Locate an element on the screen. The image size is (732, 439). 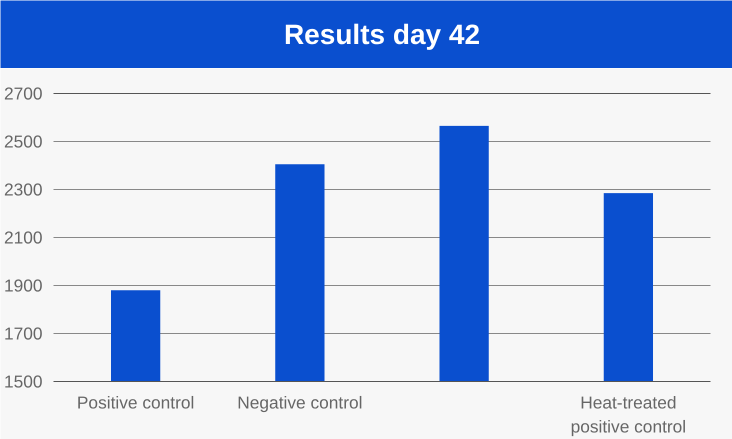
x-tick-label: Positive control is located at coordinates (135, 402).